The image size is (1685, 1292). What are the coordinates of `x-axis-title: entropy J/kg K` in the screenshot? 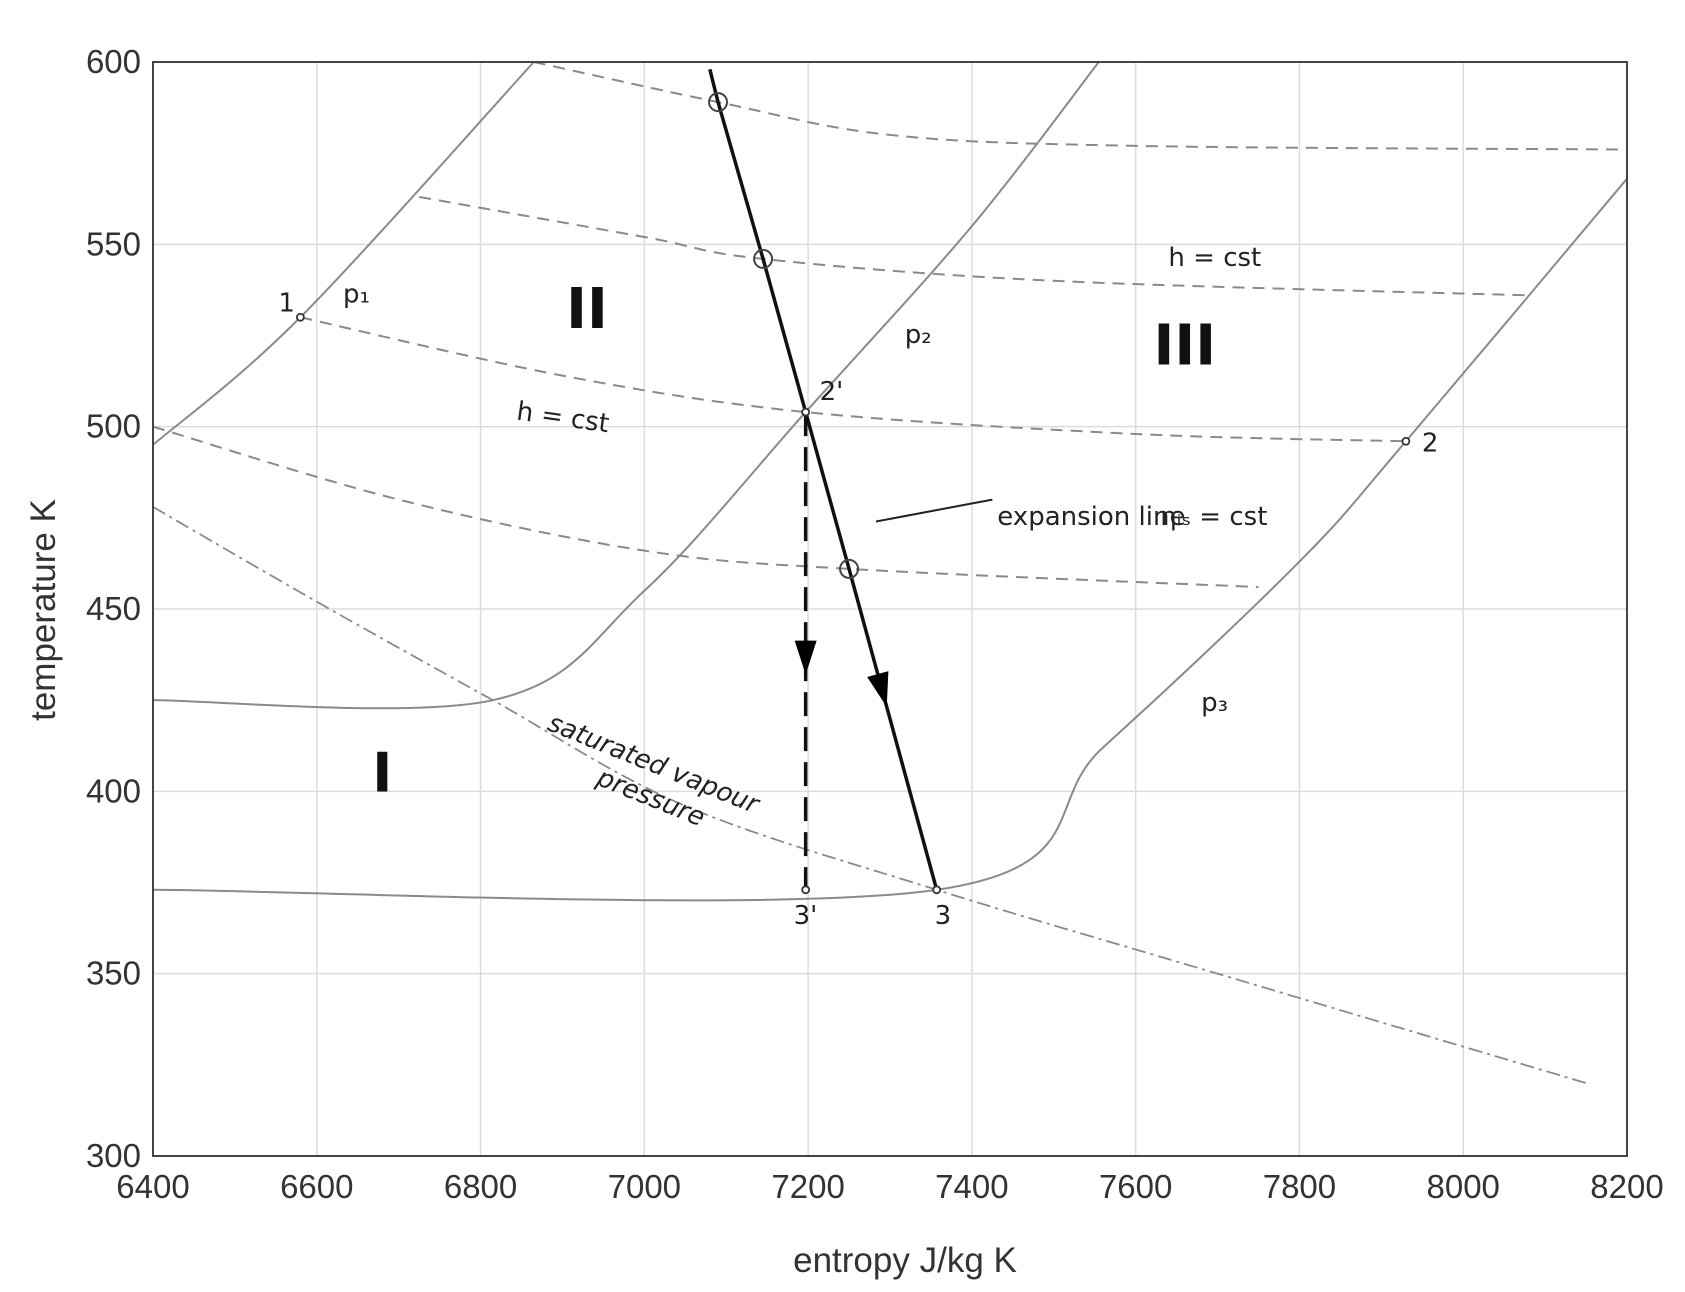 It's located at (905, 1260).